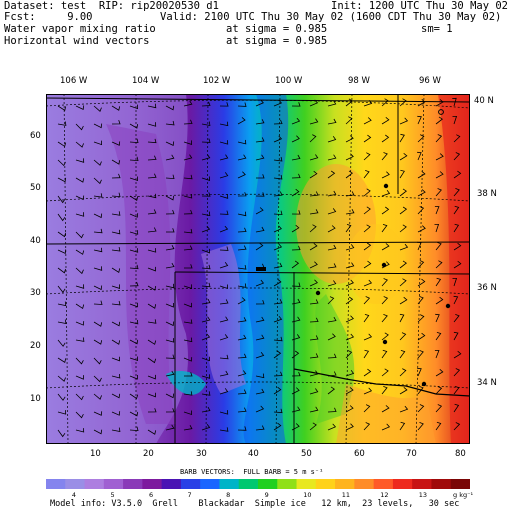 The image size is (512, 512). Describe the element at coordinates (430, 81) in the screenshot. I see `lon-label-96w: 96 W` at that location.